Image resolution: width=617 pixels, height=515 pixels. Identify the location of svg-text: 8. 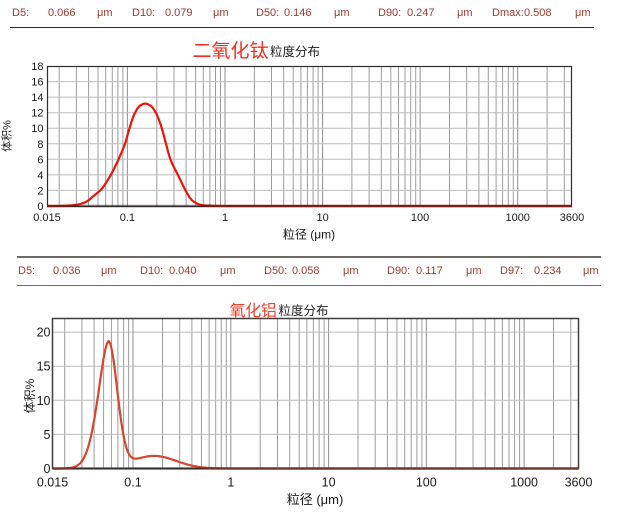
(40, 145).